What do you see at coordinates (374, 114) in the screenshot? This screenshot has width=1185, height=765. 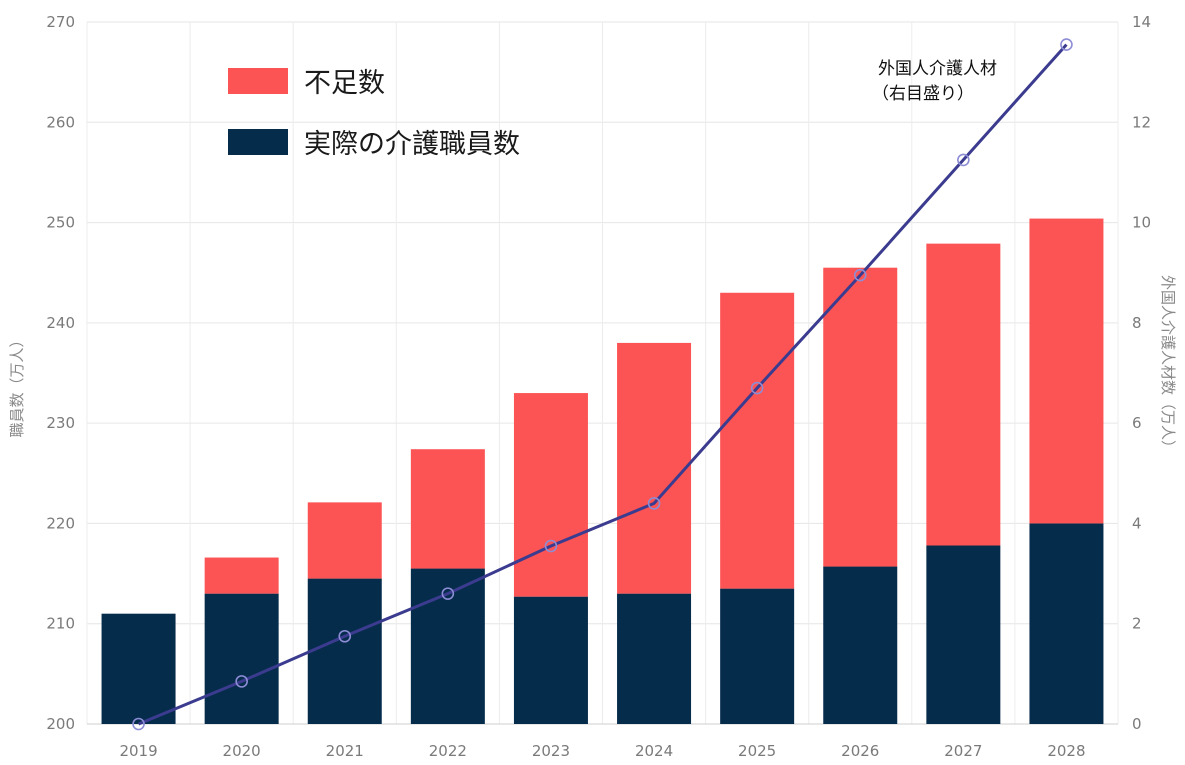 I see `legend: 不足数 実際の介護職員数` at bounding box center [374, 114].